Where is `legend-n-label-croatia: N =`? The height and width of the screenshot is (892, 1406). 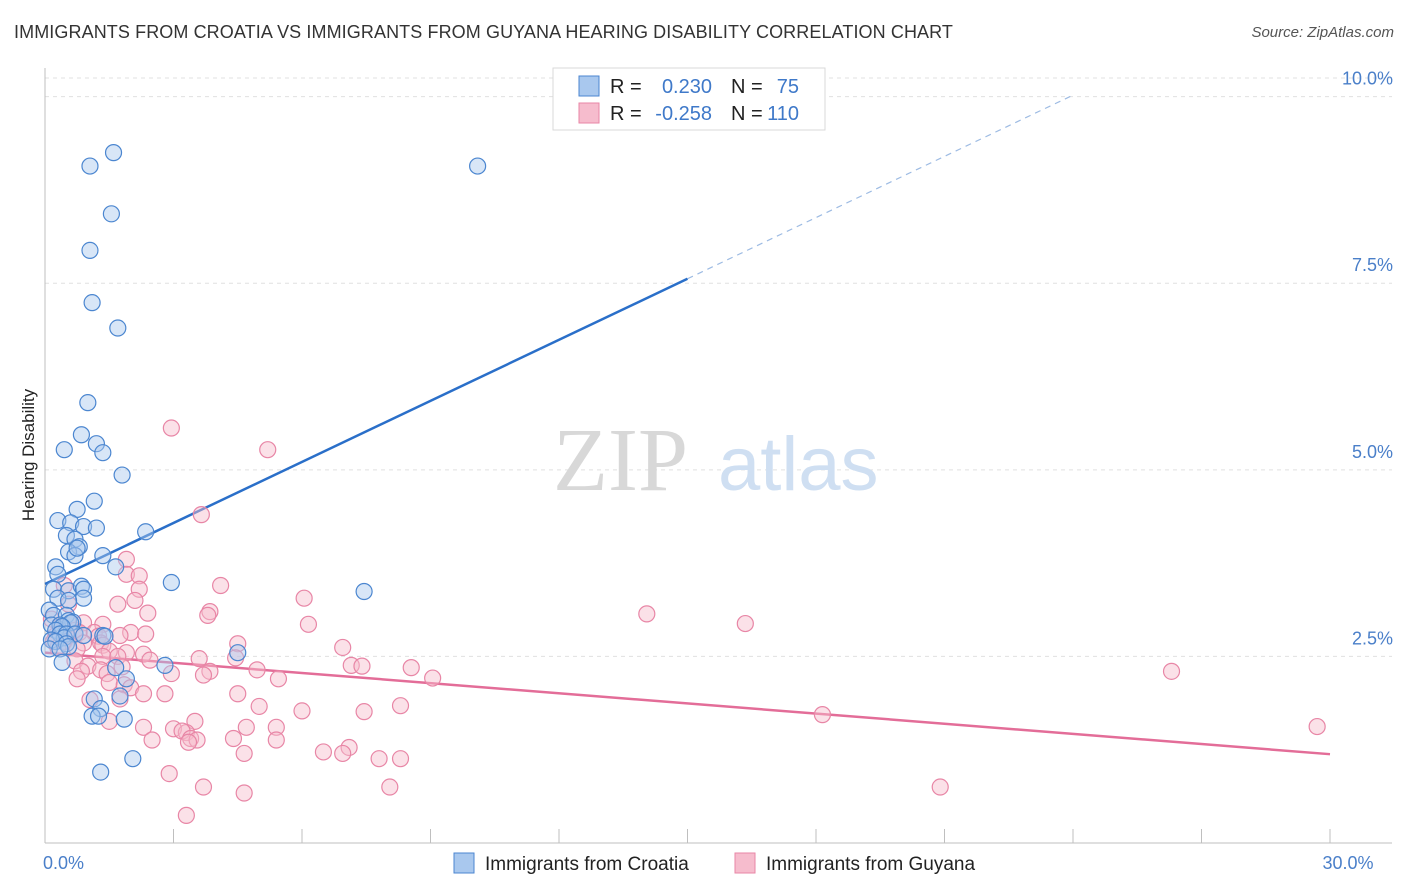 legend-n-label-croatia: N = is located at coordinates (747, 87).